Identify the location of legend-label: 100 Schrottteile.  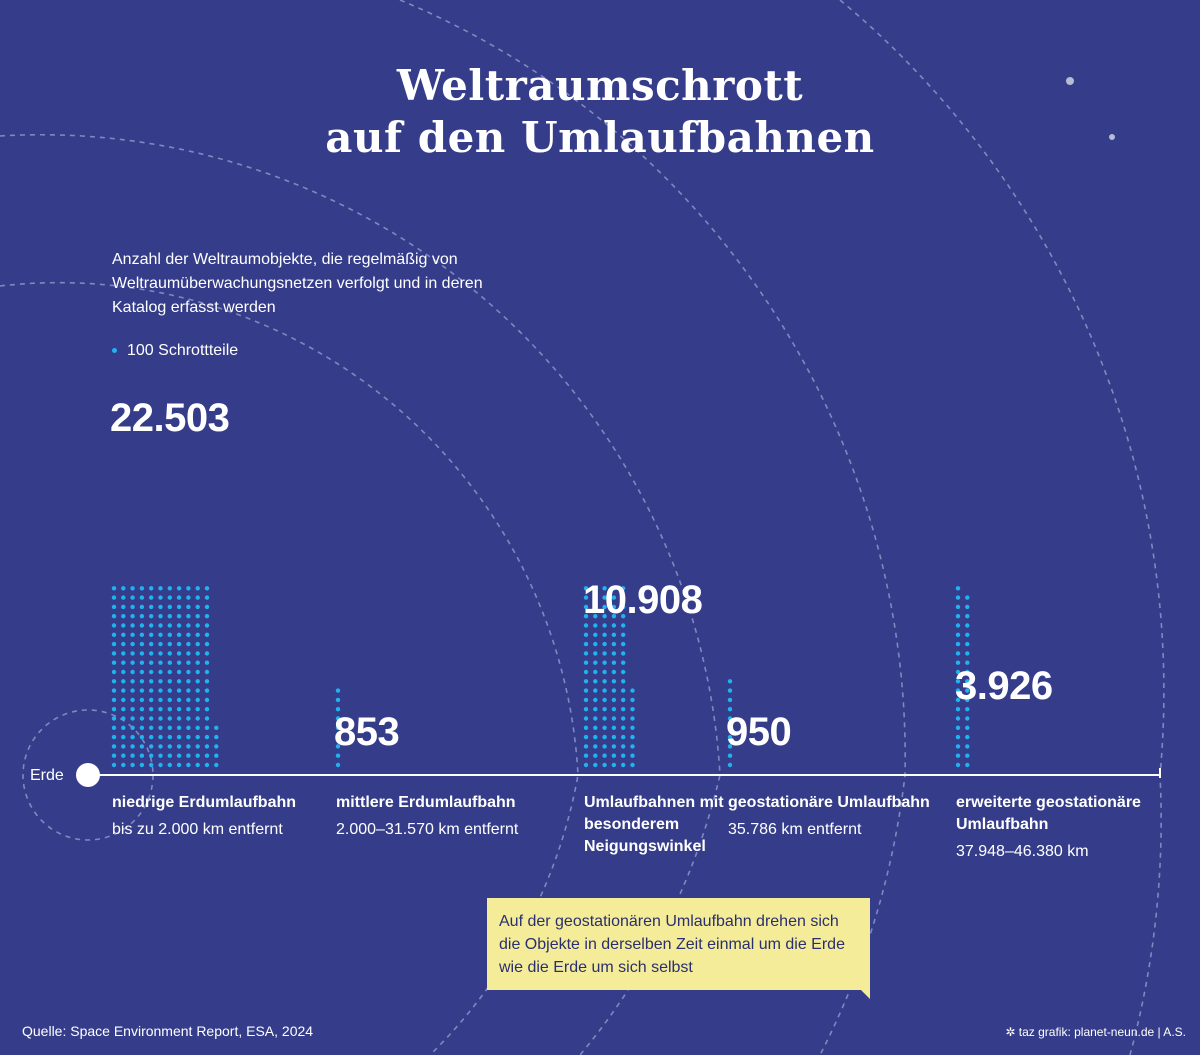
(183, 350).